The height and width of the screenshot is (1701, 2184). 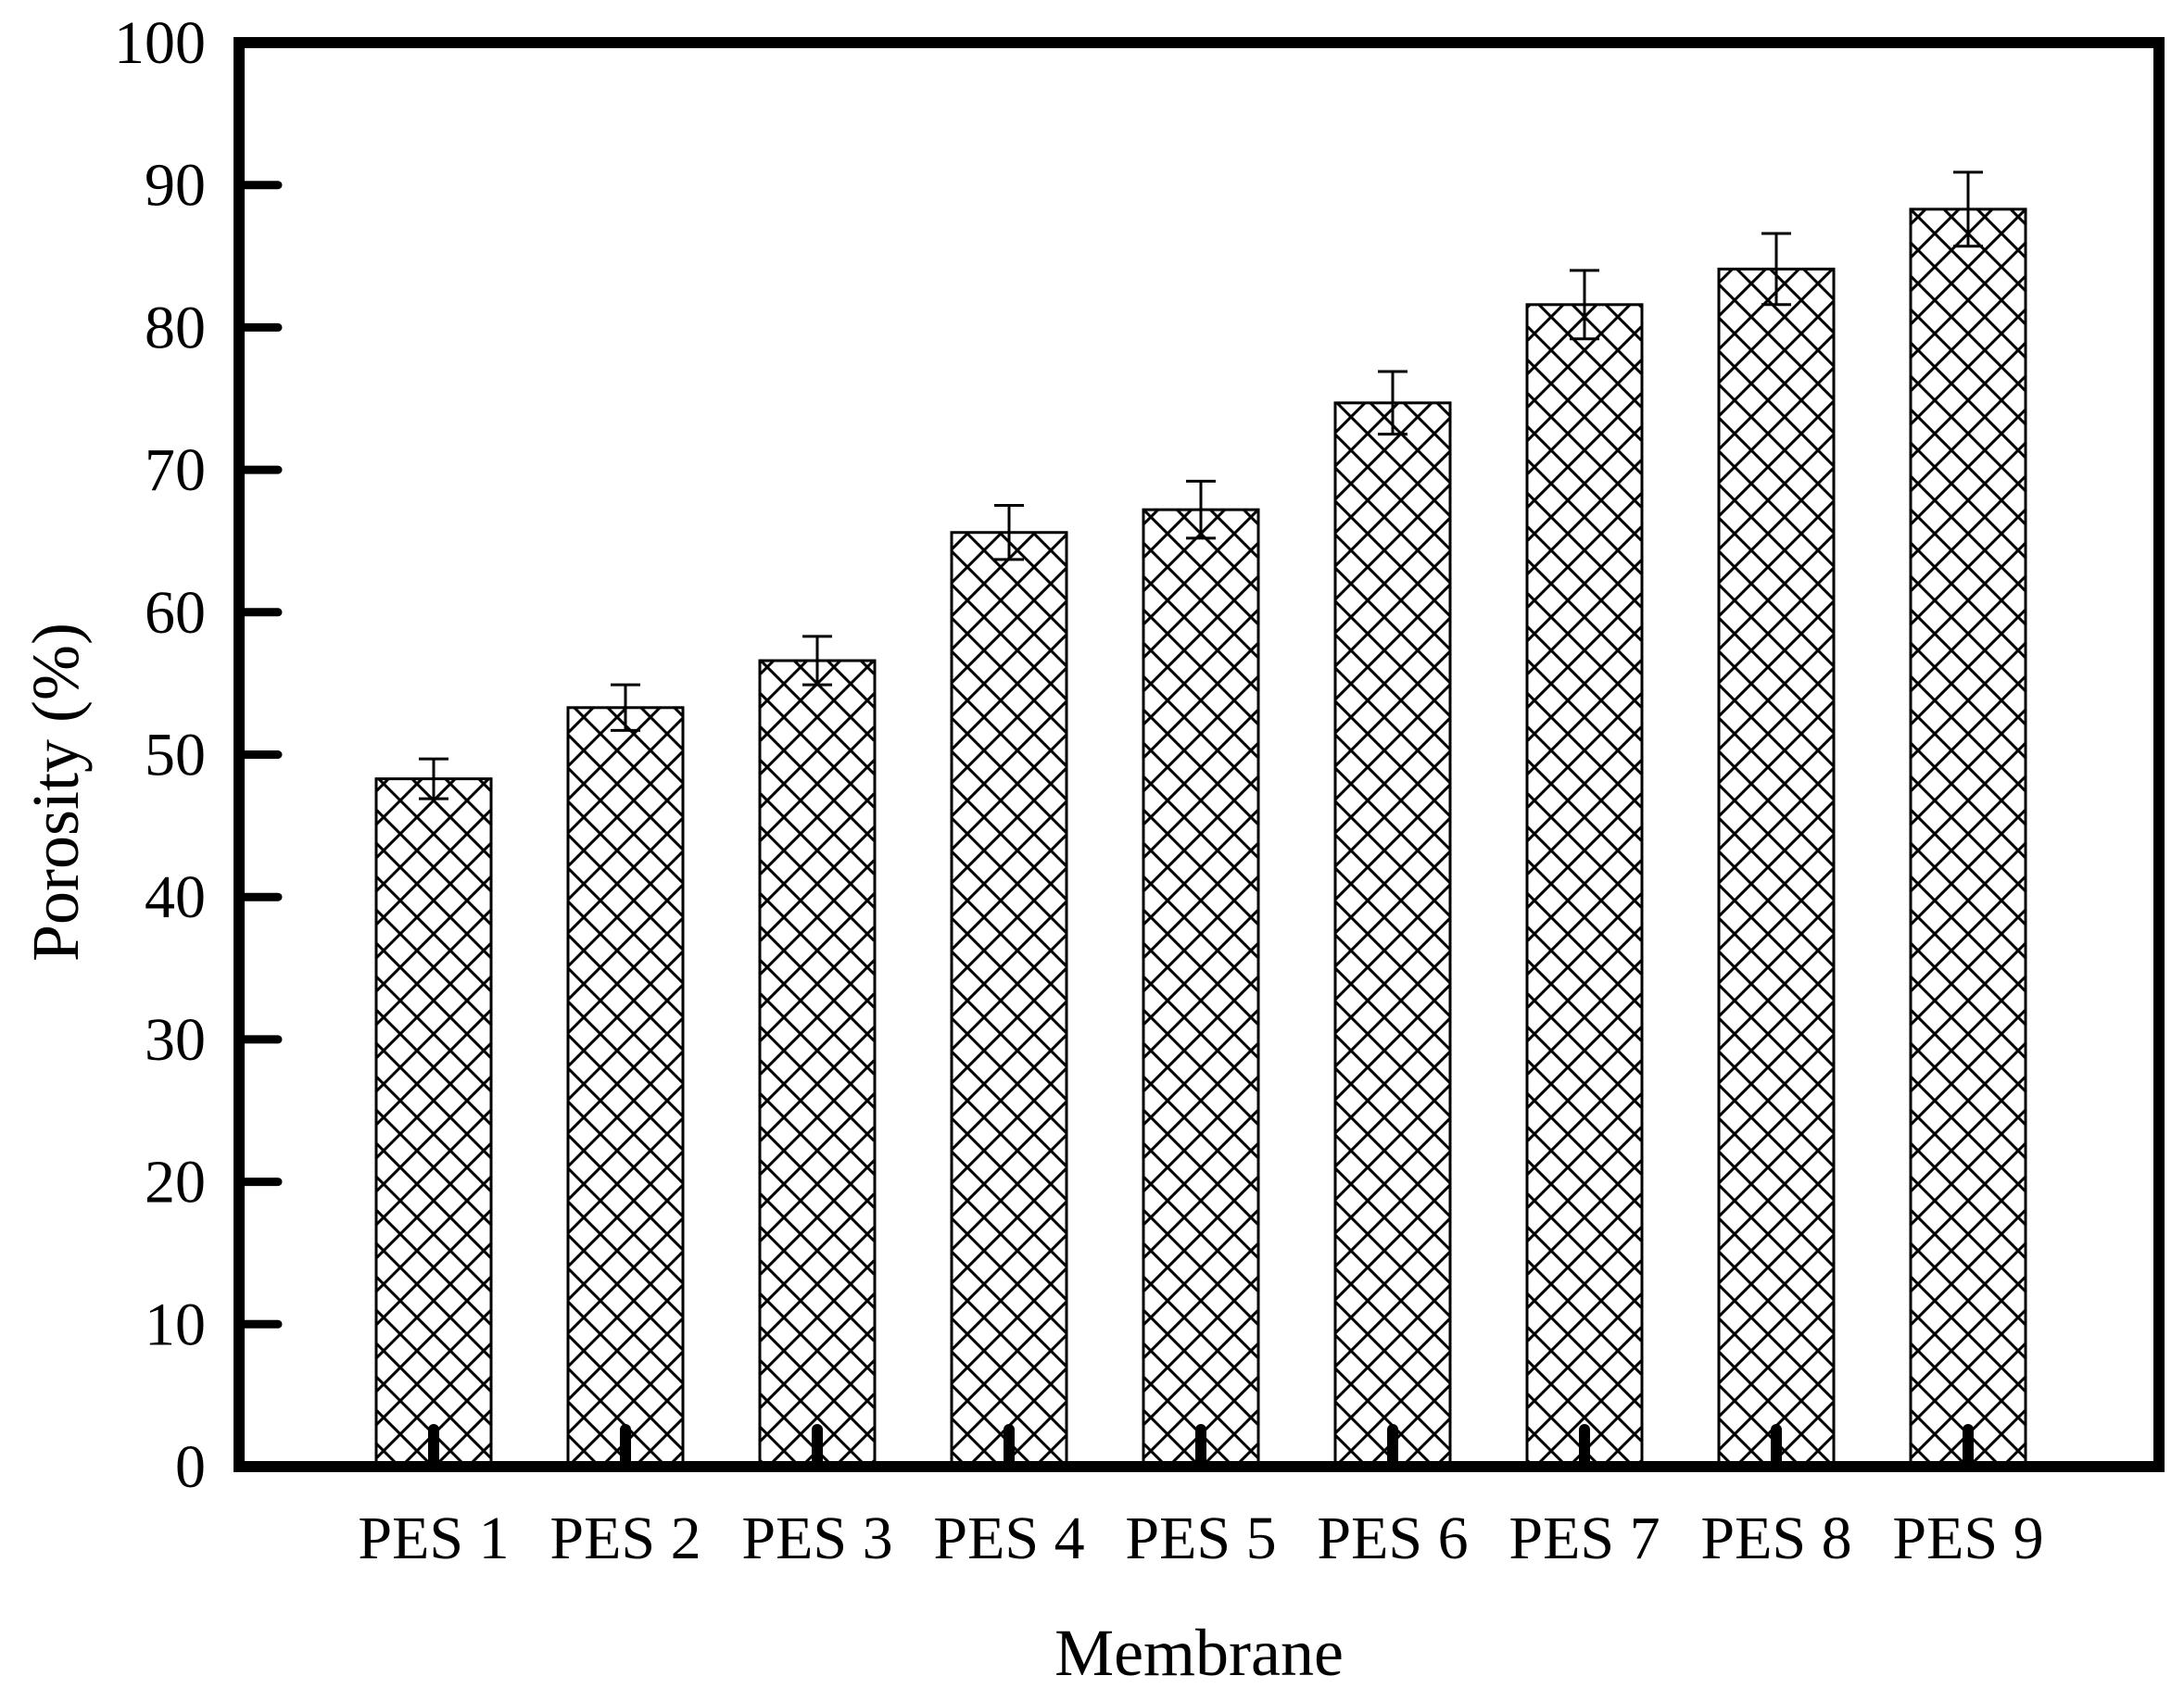 I want to click on y-tick-label: 90, so click(x=175, y=186).